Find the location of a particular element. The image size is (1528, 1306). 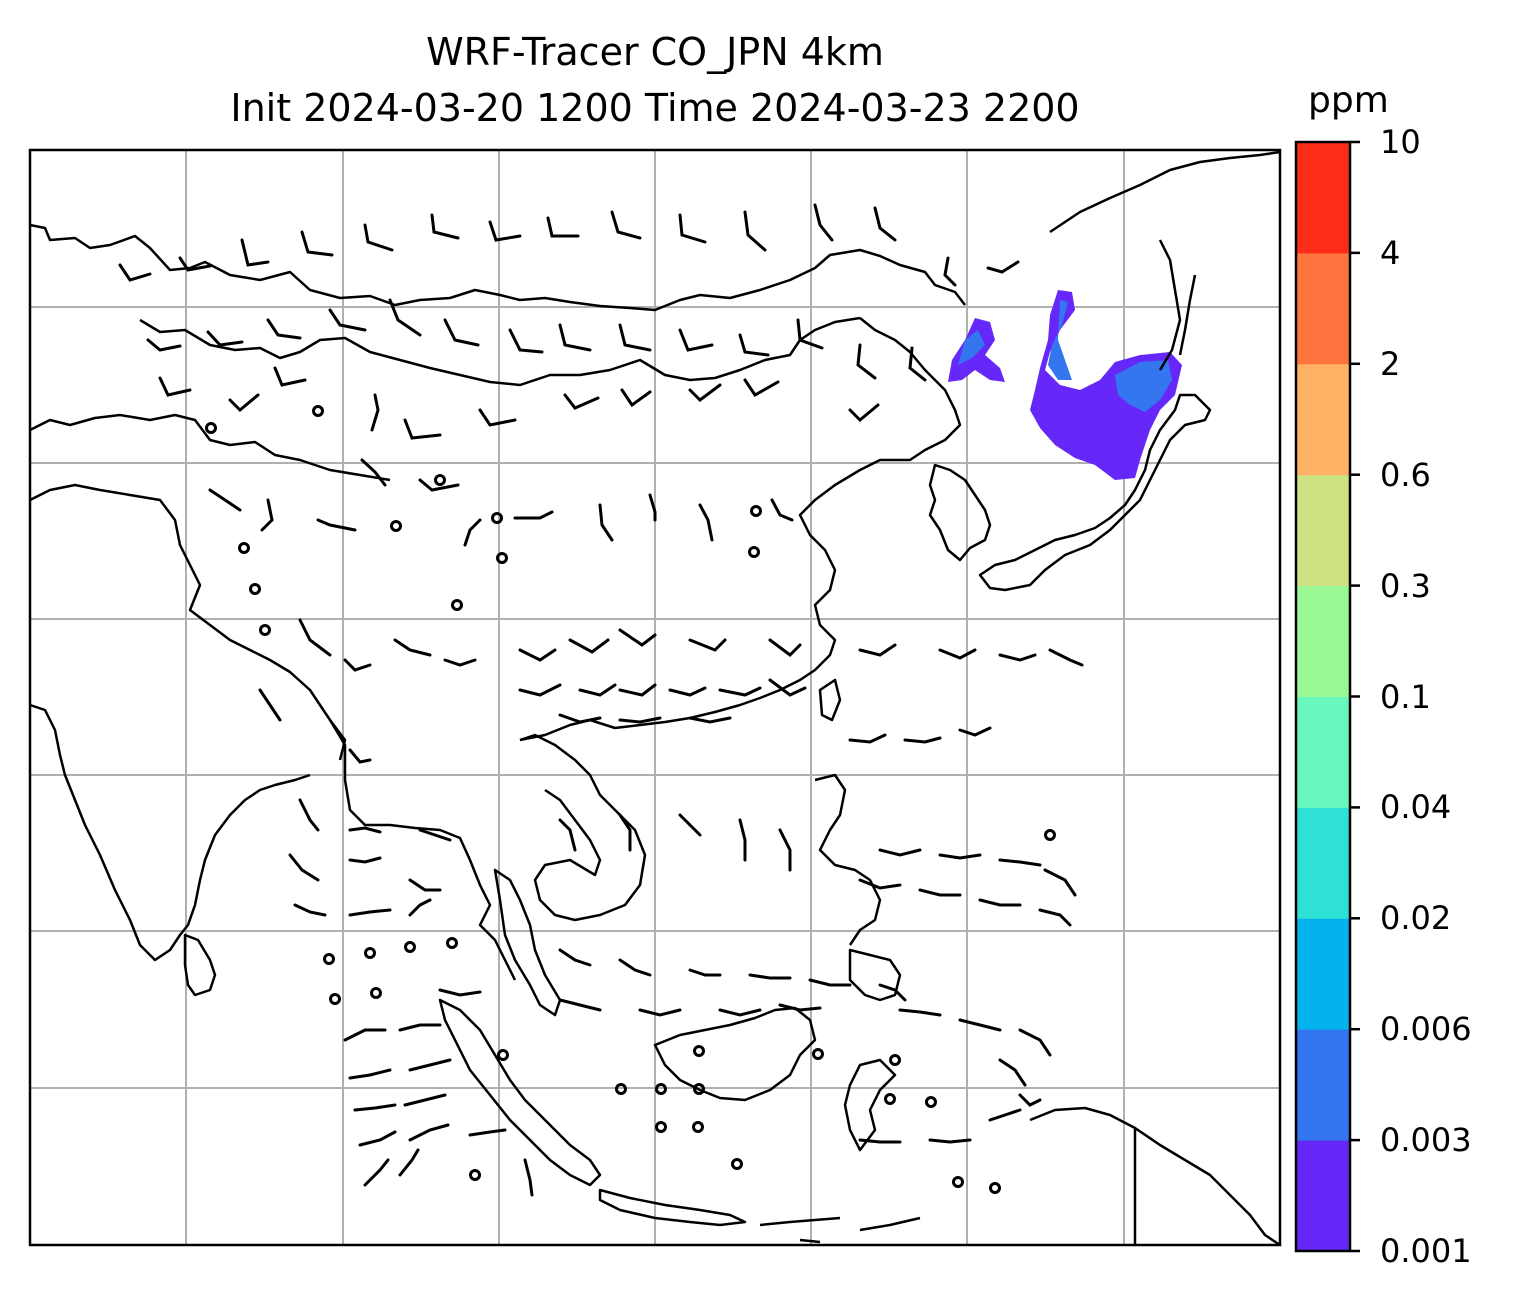

colorbar-tick-label: 0.001 is located at coordinates (1426, 1251).